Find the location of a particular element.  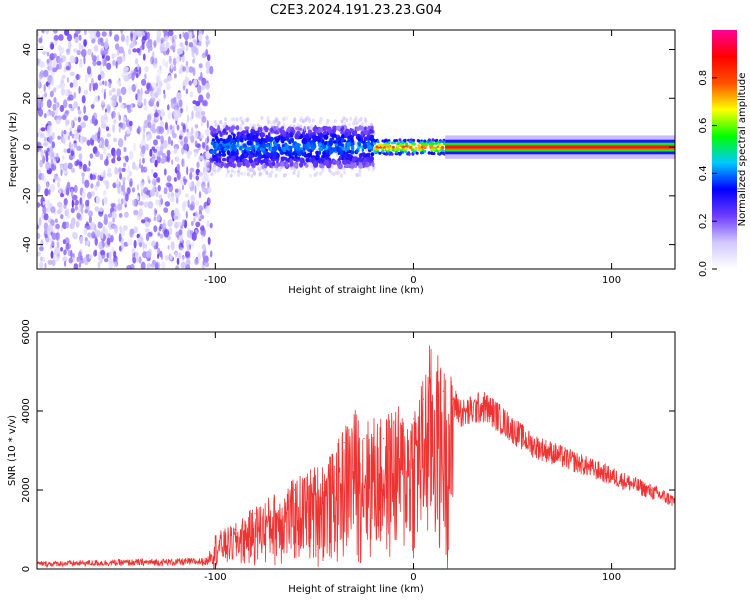

spectrogram-x-tick-label: 0 is located at coordinates (413, 280).